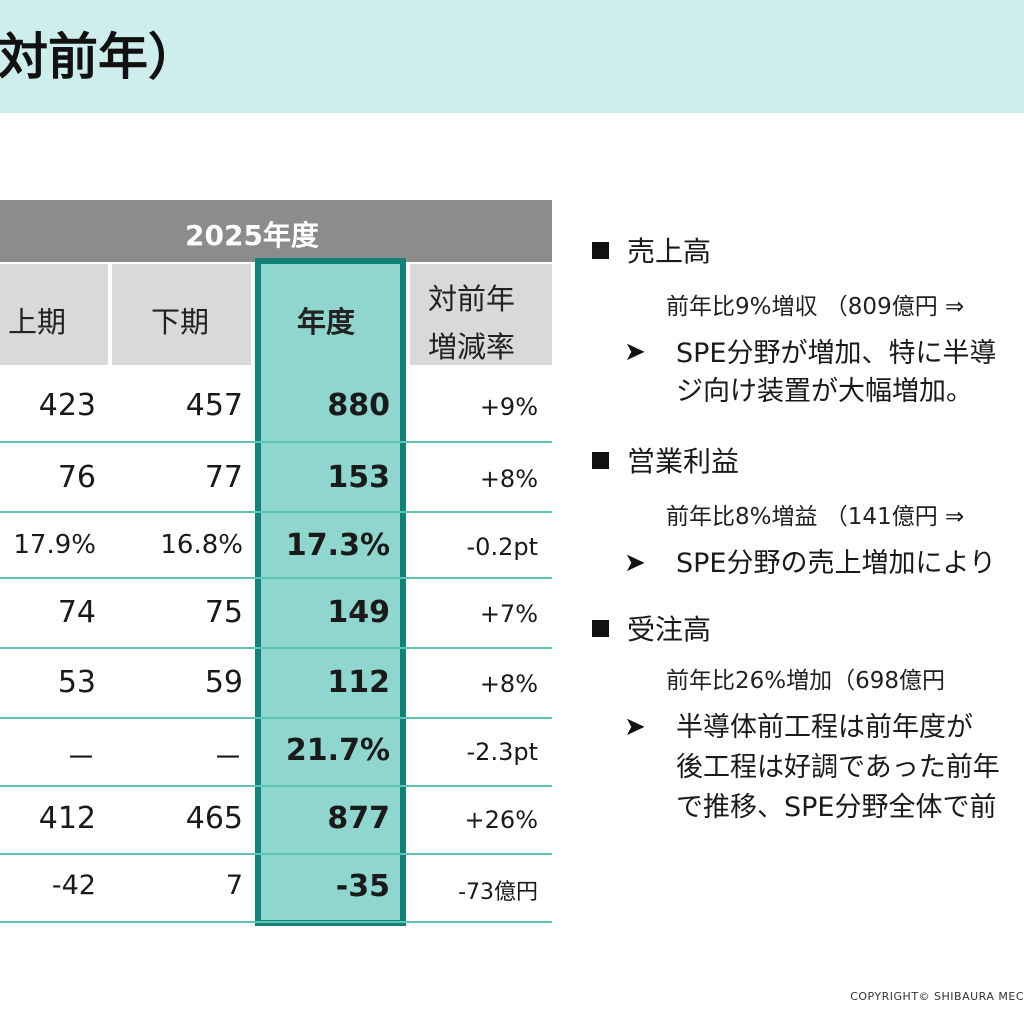 This screenshot has height=1024, width=1024. What do you see at coordinates (330, 592) in the screenshot?
I see `year-column-highlight` at bounding box center [330, 592].